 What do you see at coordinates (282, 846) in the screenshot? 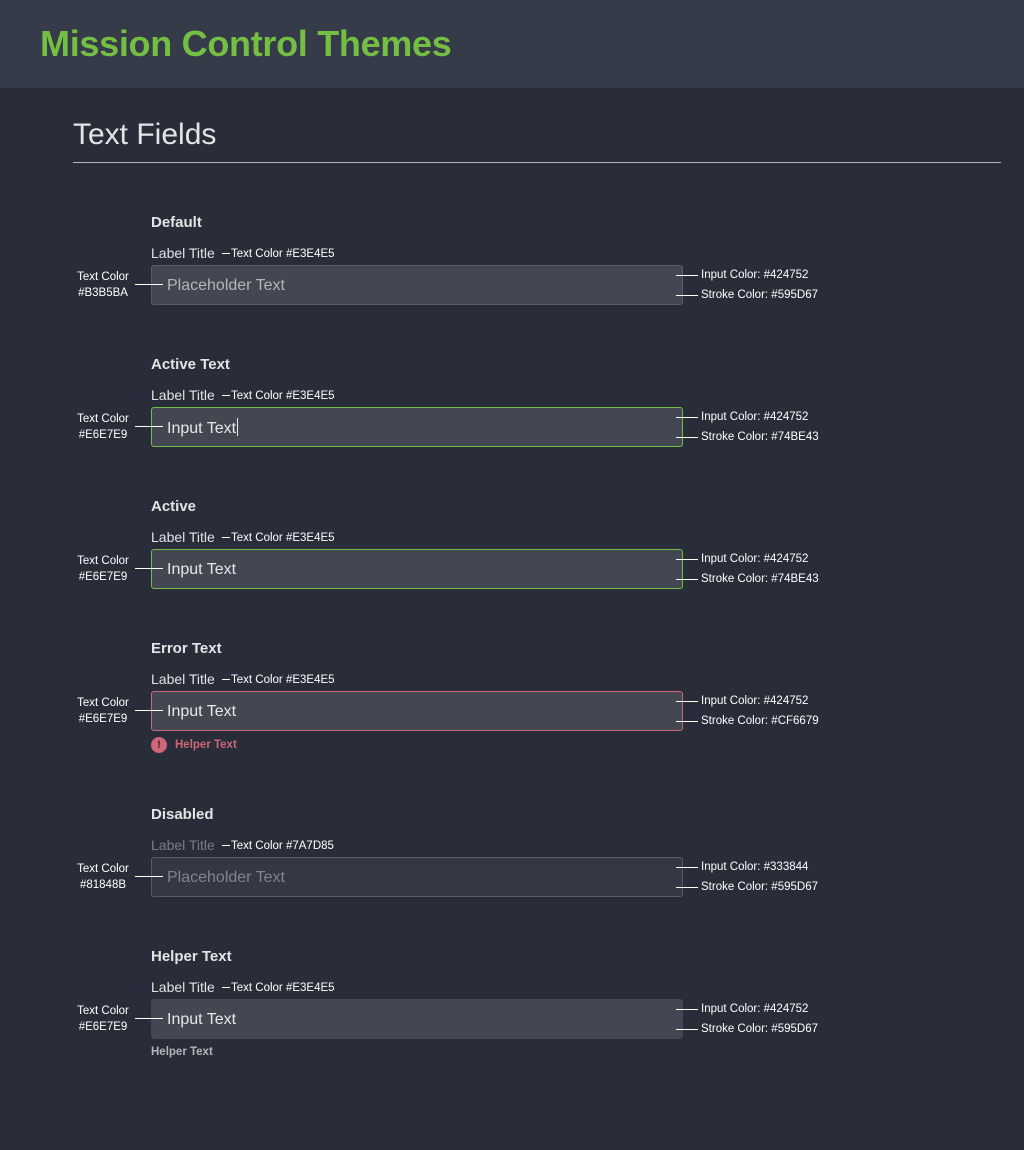
I see `label-color-note-text: Text Color #7A7D85` at bounding box center [282, 846].